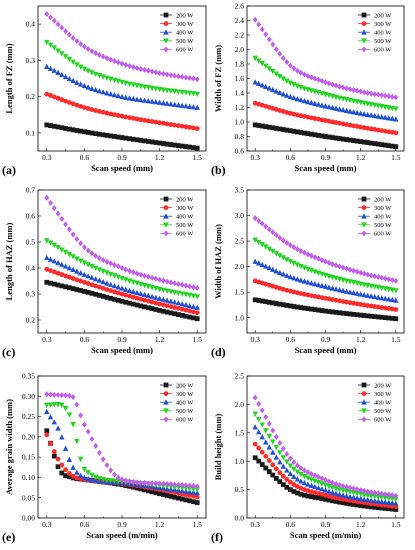 Image resolution: width=415 pixels, height=550 pixels. I want to click on series-400w, so click(325, 100).